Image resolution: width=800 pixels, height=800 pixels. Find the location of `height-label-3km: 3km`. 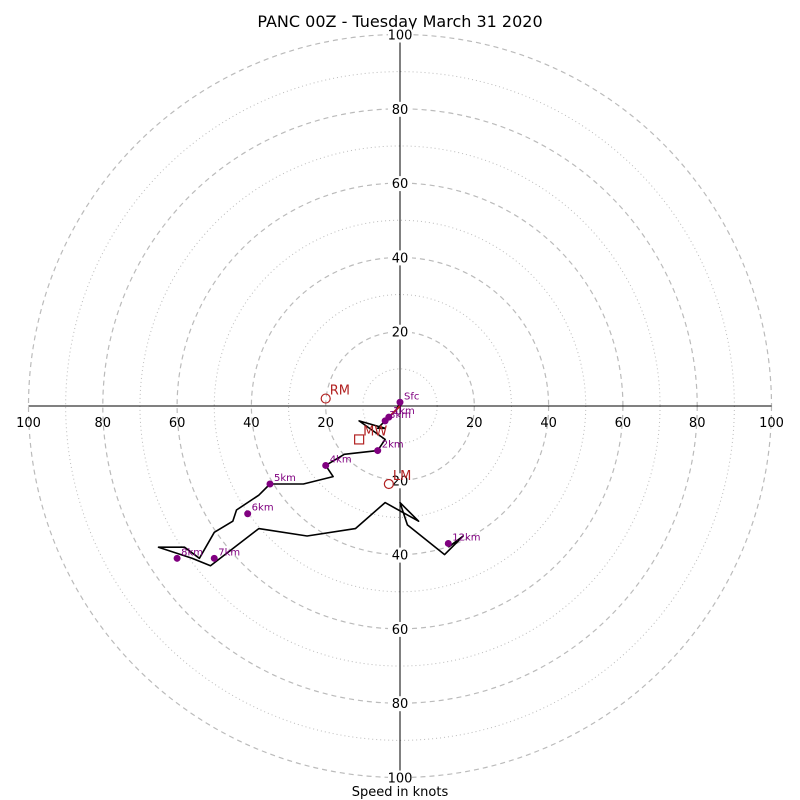

height-label-3km: 3km is located at coordinates (400, 415).